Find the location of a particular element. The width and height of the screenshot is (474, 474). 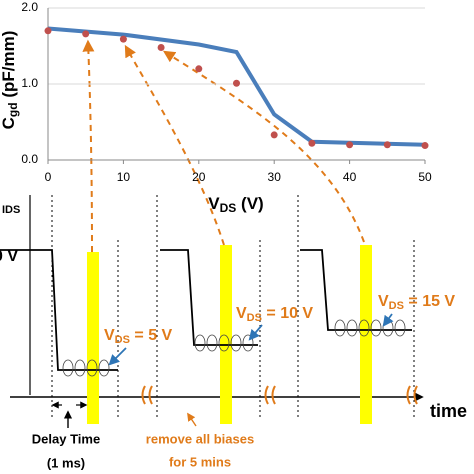

delay-label: Delay Time is located at coordinates (66, 438).